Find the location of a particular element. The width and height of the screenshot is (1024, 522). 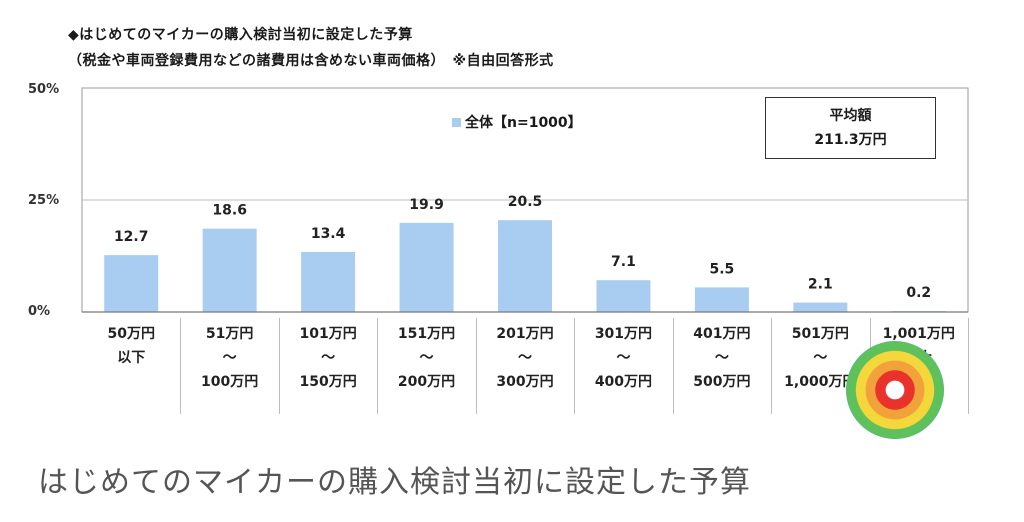

chart-title: ◆はじめてのマイカーの購入検討当初に設定した予算 is located at coordinates (240, 35).